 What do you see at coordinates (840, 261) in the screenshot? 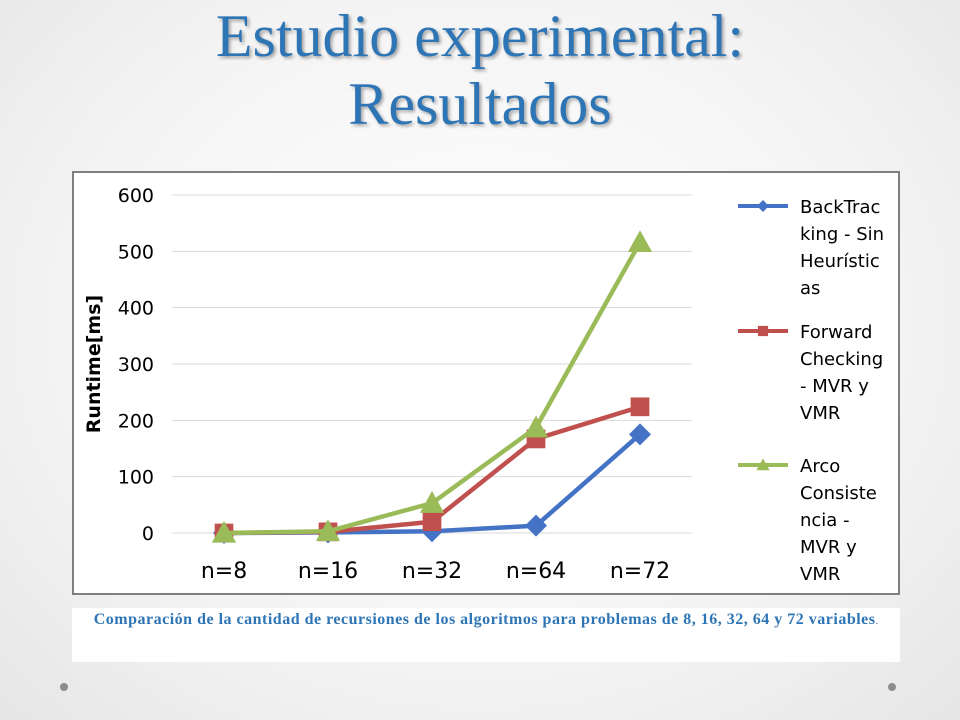
I see `legend-entry-text: Heurístic` at bounding box center [840, 261].